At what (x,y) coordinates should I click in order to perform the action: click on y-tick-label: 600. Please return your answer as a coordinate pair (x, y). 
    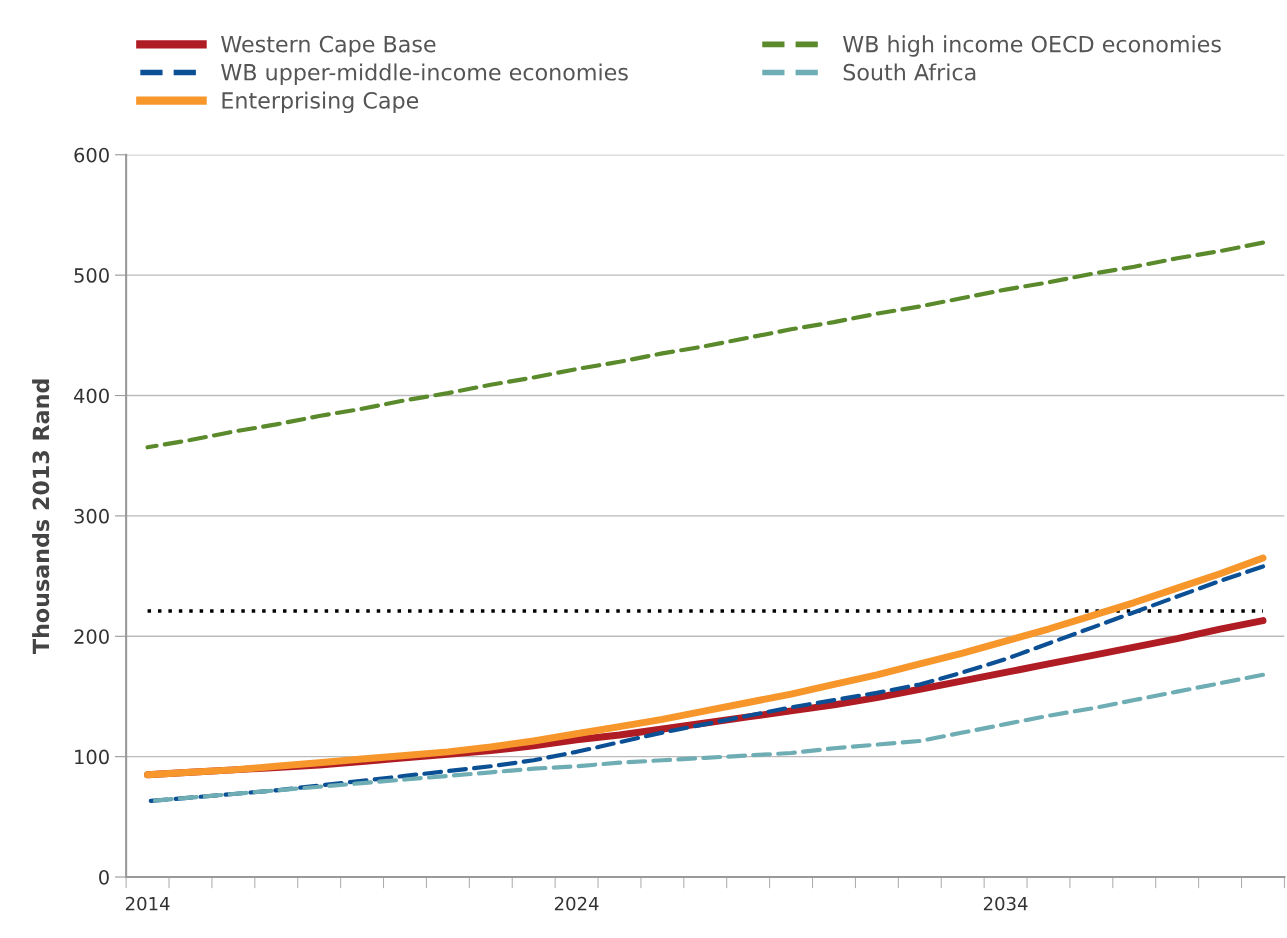
    Looking at the image, I should click on (91, 155).